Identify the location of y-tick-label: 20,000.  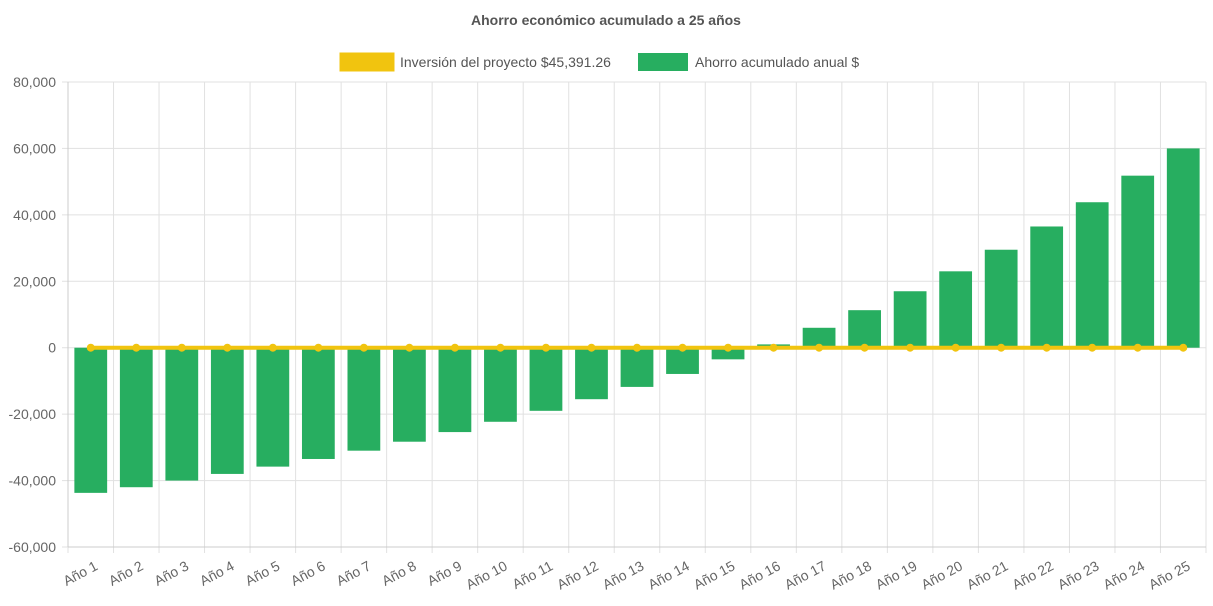
(34, 281).